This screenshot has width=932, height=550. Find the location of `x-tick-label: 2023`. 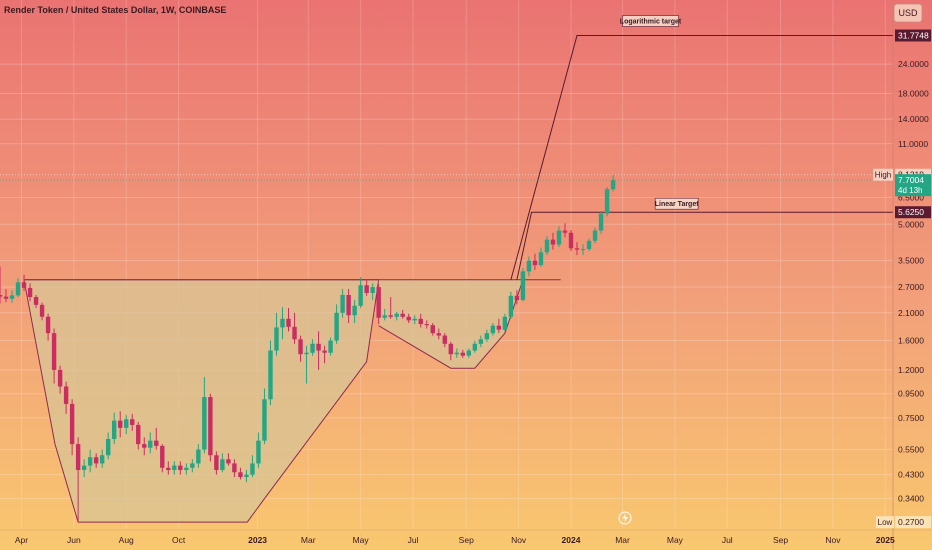

x-tick-label: 2023 is located at coordinates (257, 540).